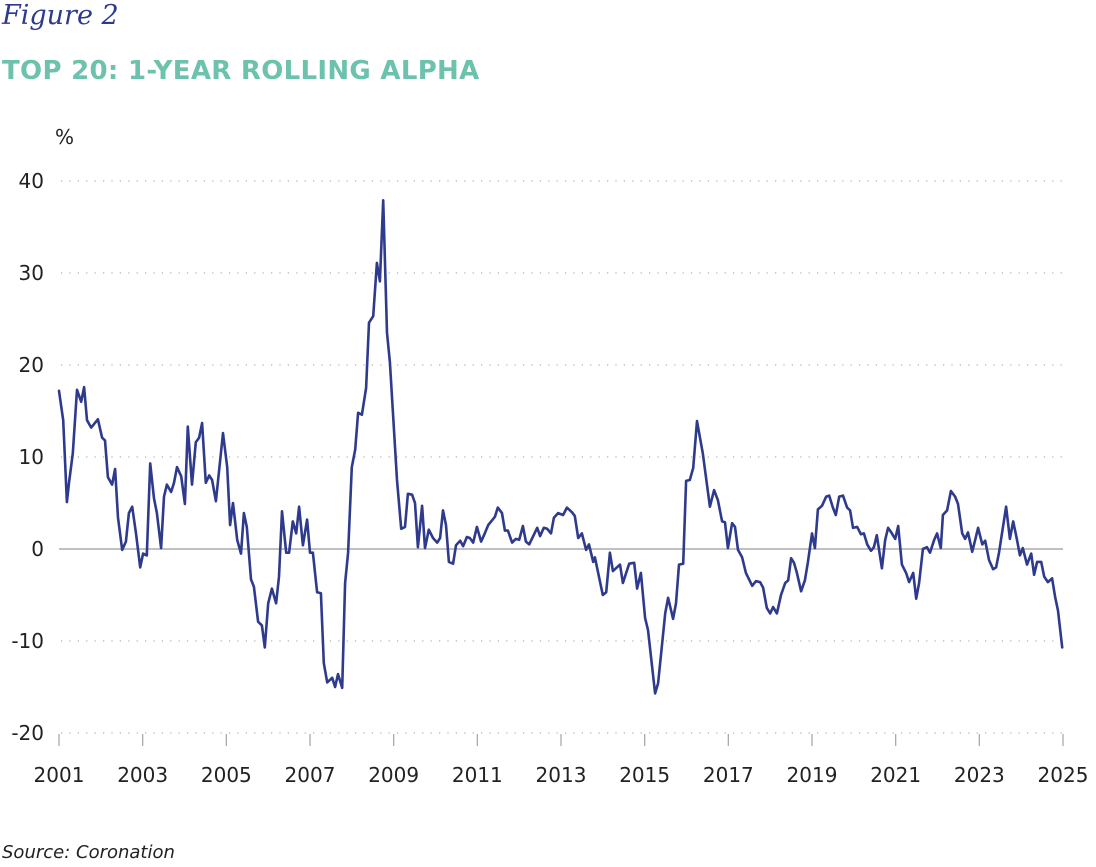 This screenshot has height=867, width=1096. Describe the element at coordinates (27, 733) in the screenshot. I see `y-tick-label: -20` at that location.